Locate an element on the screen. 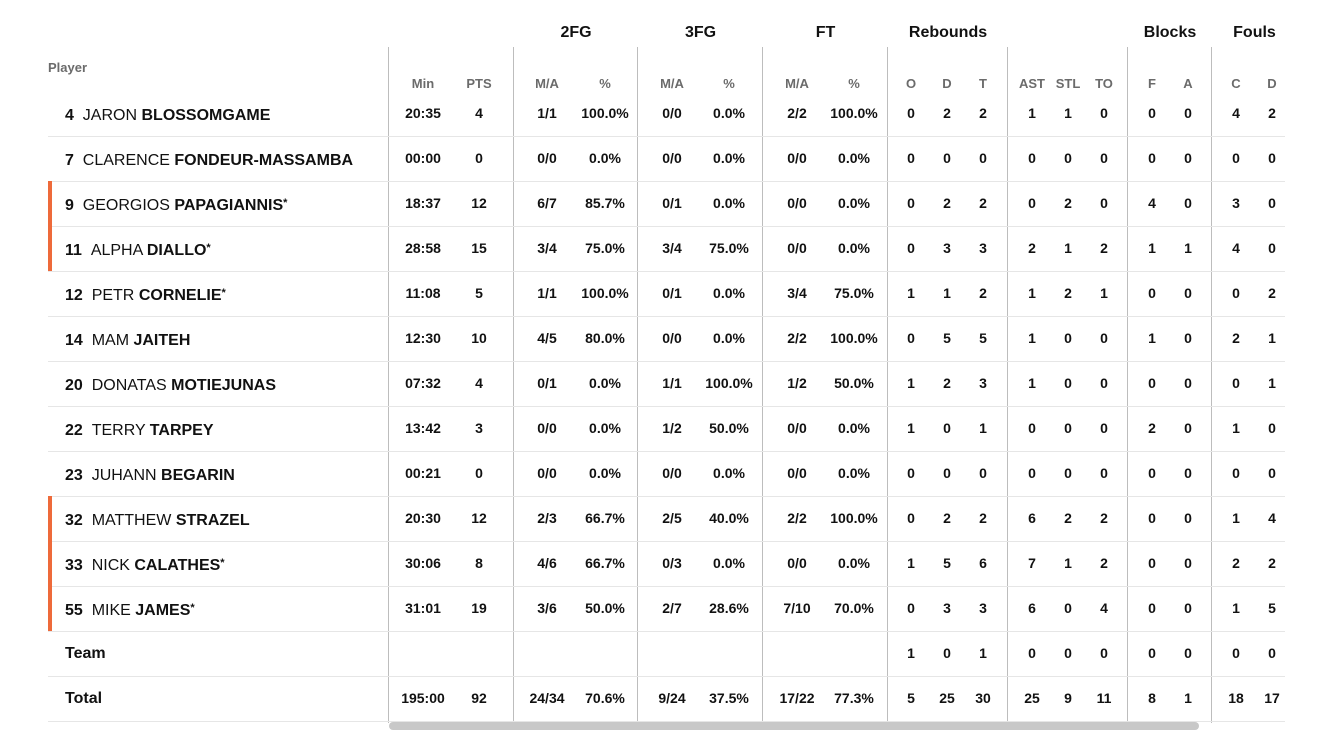 This screenshot has height=753, width=1342. last-name: DIALLO is located at coordinates (176, 250).